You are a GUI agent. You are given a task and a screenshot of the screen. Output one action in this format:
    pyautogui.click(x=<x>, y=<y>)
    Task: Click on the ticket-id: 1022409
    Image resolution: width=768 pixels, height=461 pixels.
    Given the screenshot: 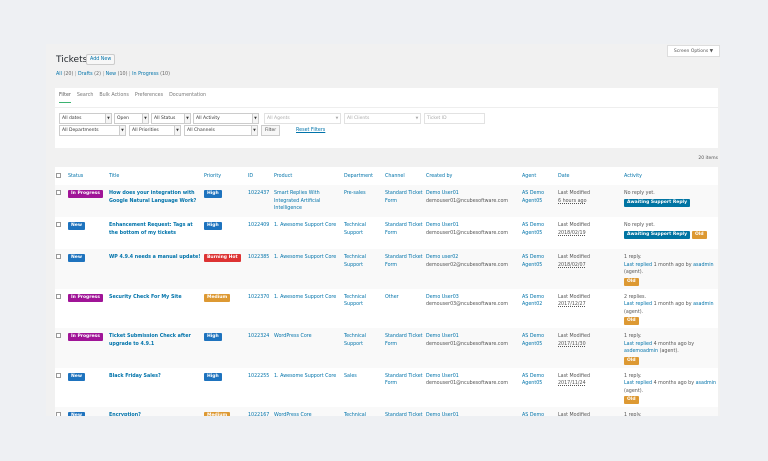 What is the action you would take?
    pyautogui.click(x=259, y=225)
    